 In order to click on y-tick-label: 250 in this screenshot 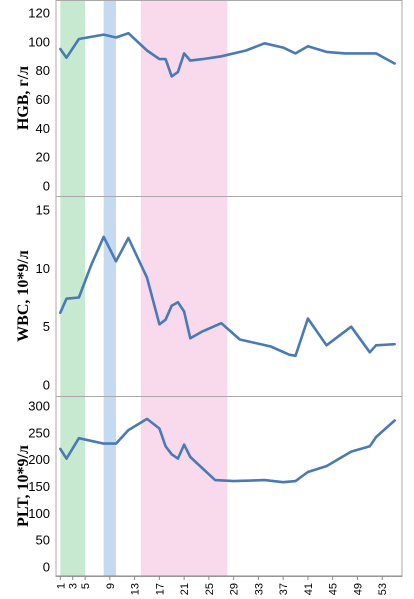, I will do `click(39, 432)`.